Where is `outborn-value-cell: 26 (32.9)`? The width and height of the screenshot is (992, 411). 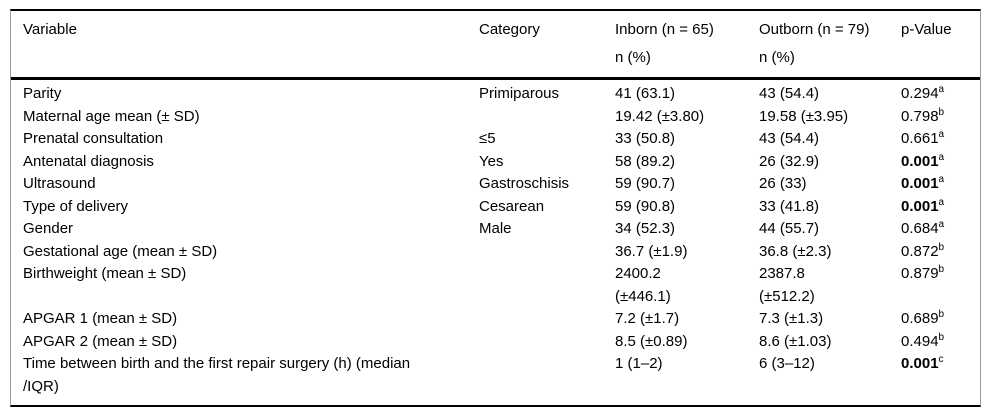 outborn-value-cell: 26 (32.9) is located at coordinates (789, 161).